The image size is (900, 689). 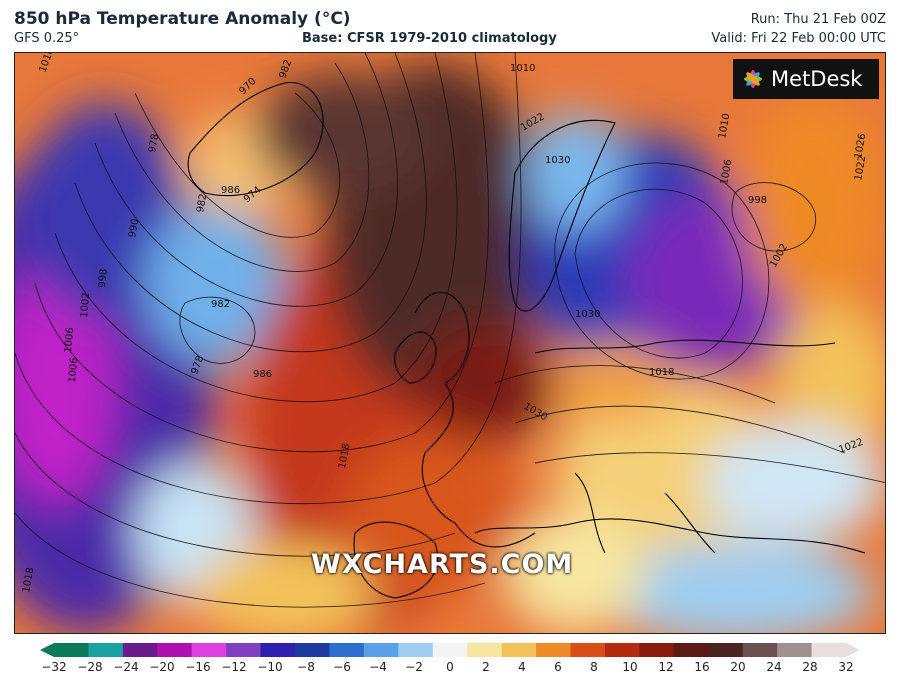 I want to click on isobar-label: 1002, so click(x=85, y=305).